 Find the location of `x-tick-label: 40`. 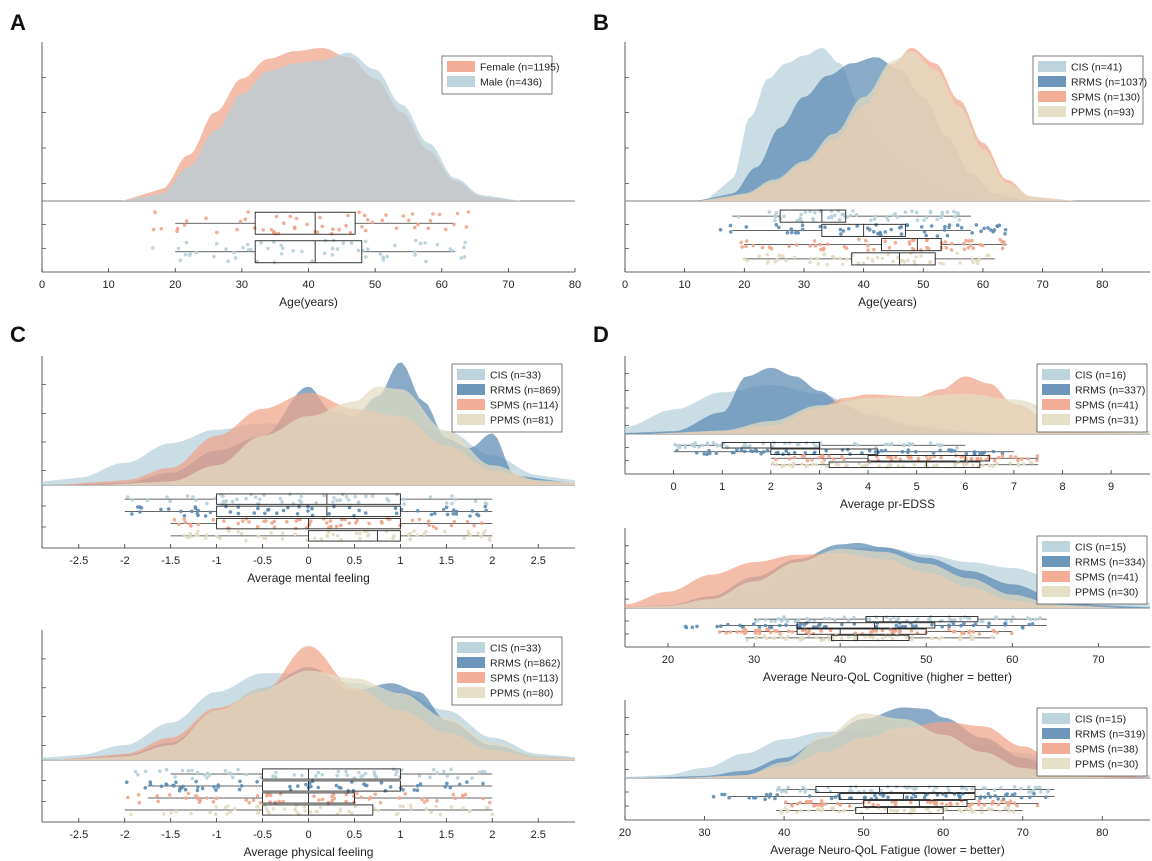

x-tick-label: 40 is located at coordinates (784, 833).